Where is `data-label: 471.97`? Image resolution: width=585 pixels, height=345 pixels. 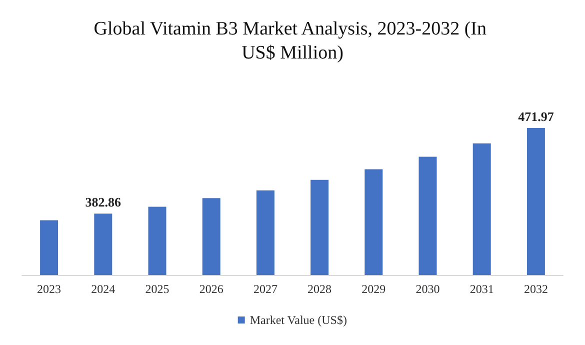
data-label: 471.97 is located at coordinates (536, 116).